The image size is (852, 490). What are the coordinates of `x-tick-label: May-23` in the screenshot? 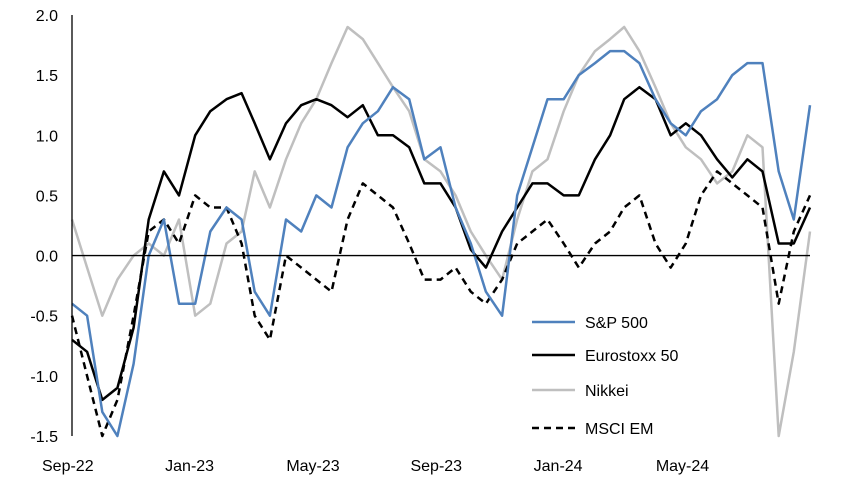 It's located at (312, 466).